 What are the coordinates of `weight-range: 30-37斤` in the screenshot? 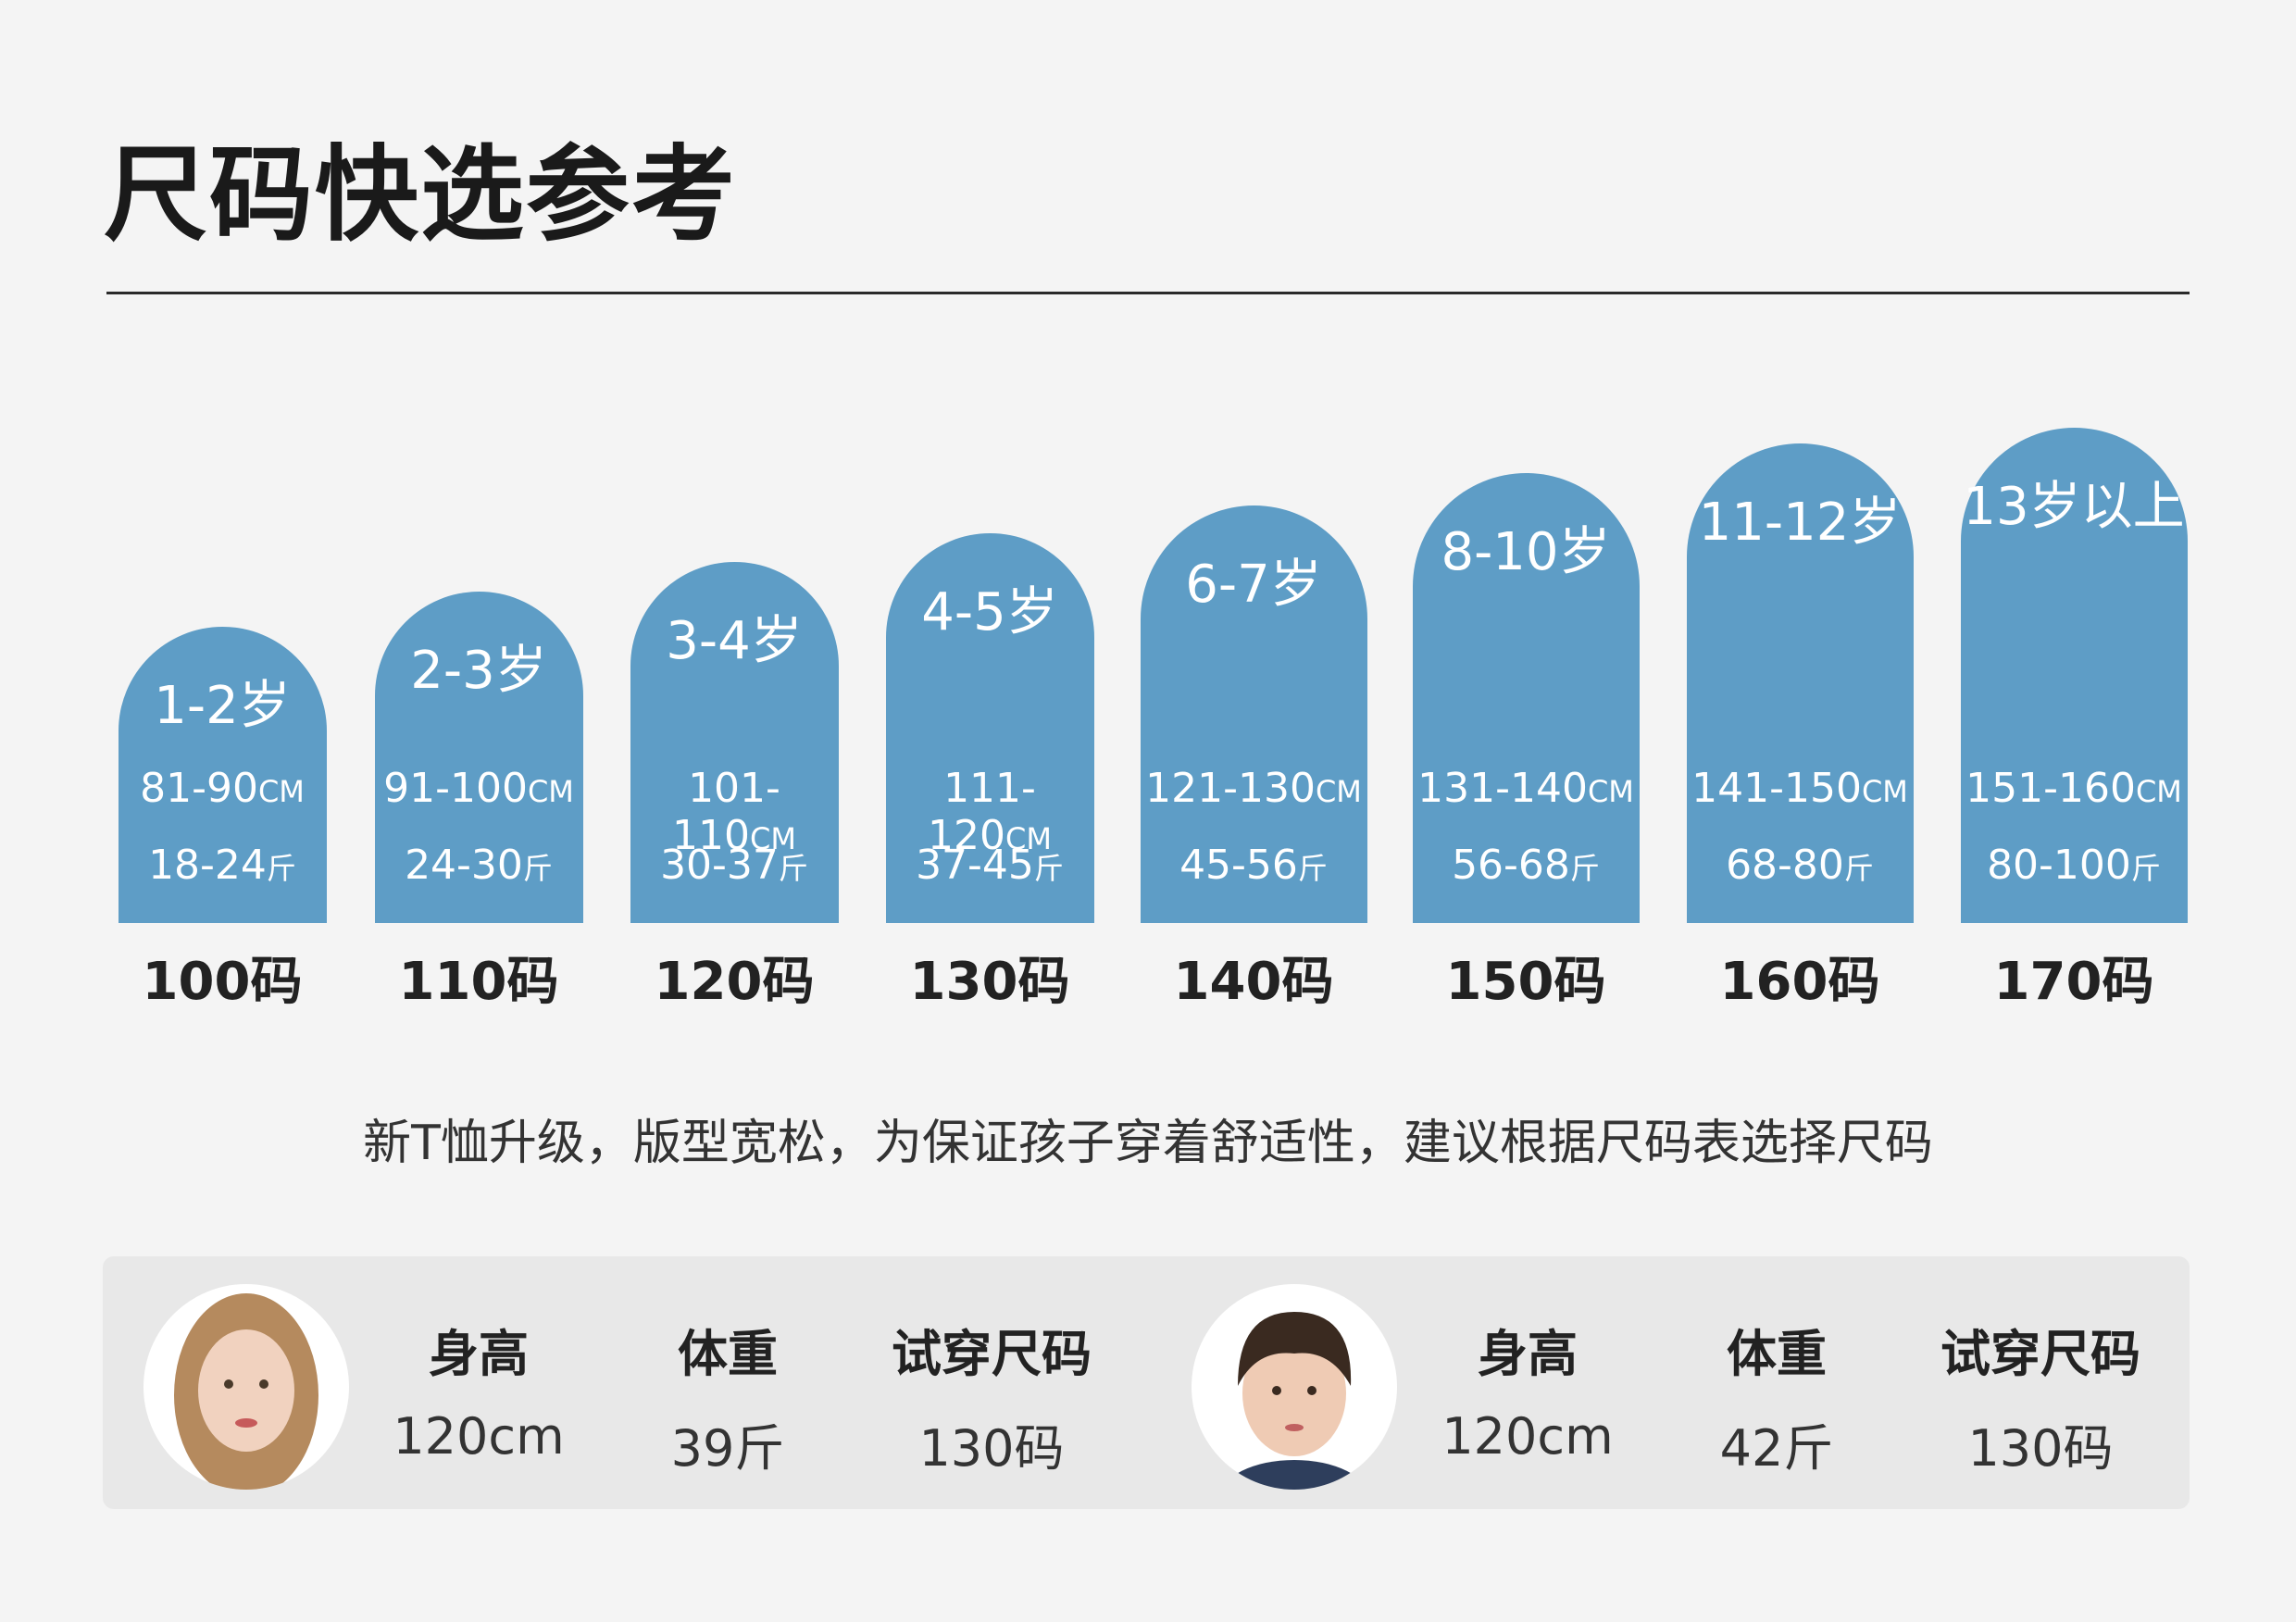 It's located at (734, 865).